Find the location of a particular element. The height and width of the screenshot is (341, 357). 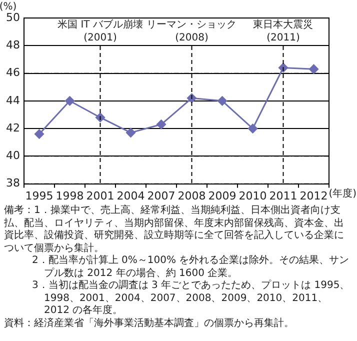

x-tick-label: 1998 is located at coordinates (70, 195).